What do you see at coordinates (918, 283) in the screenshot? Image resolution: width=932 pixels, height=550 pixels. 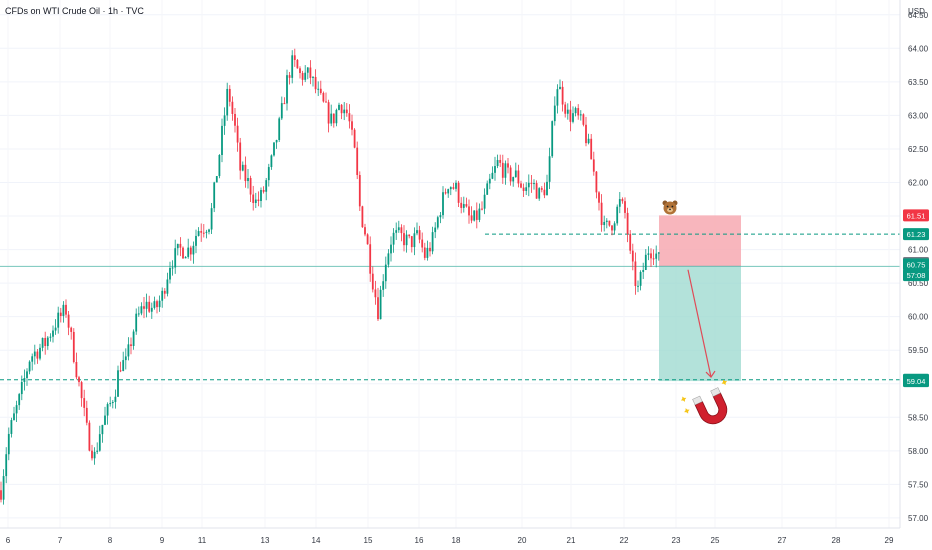 I see `y-tick-label: 60.50` at bounding box center [918, 283].